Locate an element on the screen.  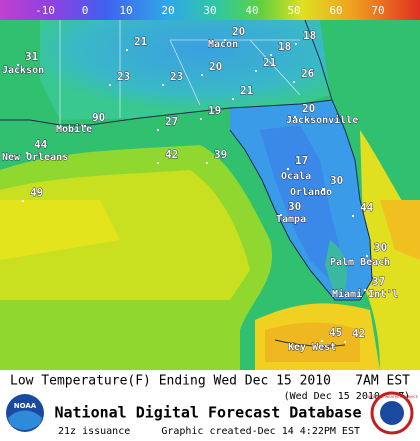
city-name: Miami Int'l is located at coordinates (365, 294).